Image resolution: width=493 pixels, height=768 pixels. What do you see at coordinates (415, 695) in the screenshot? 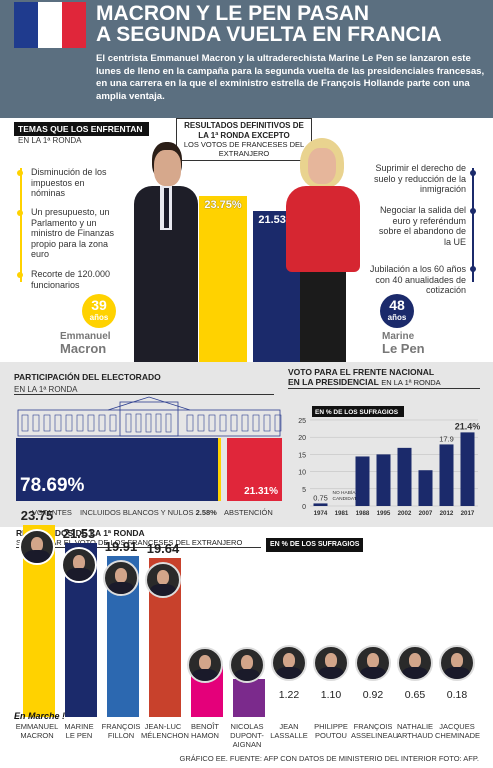
I see `first-round-value: 0.65` at bounding box center [415, 695].